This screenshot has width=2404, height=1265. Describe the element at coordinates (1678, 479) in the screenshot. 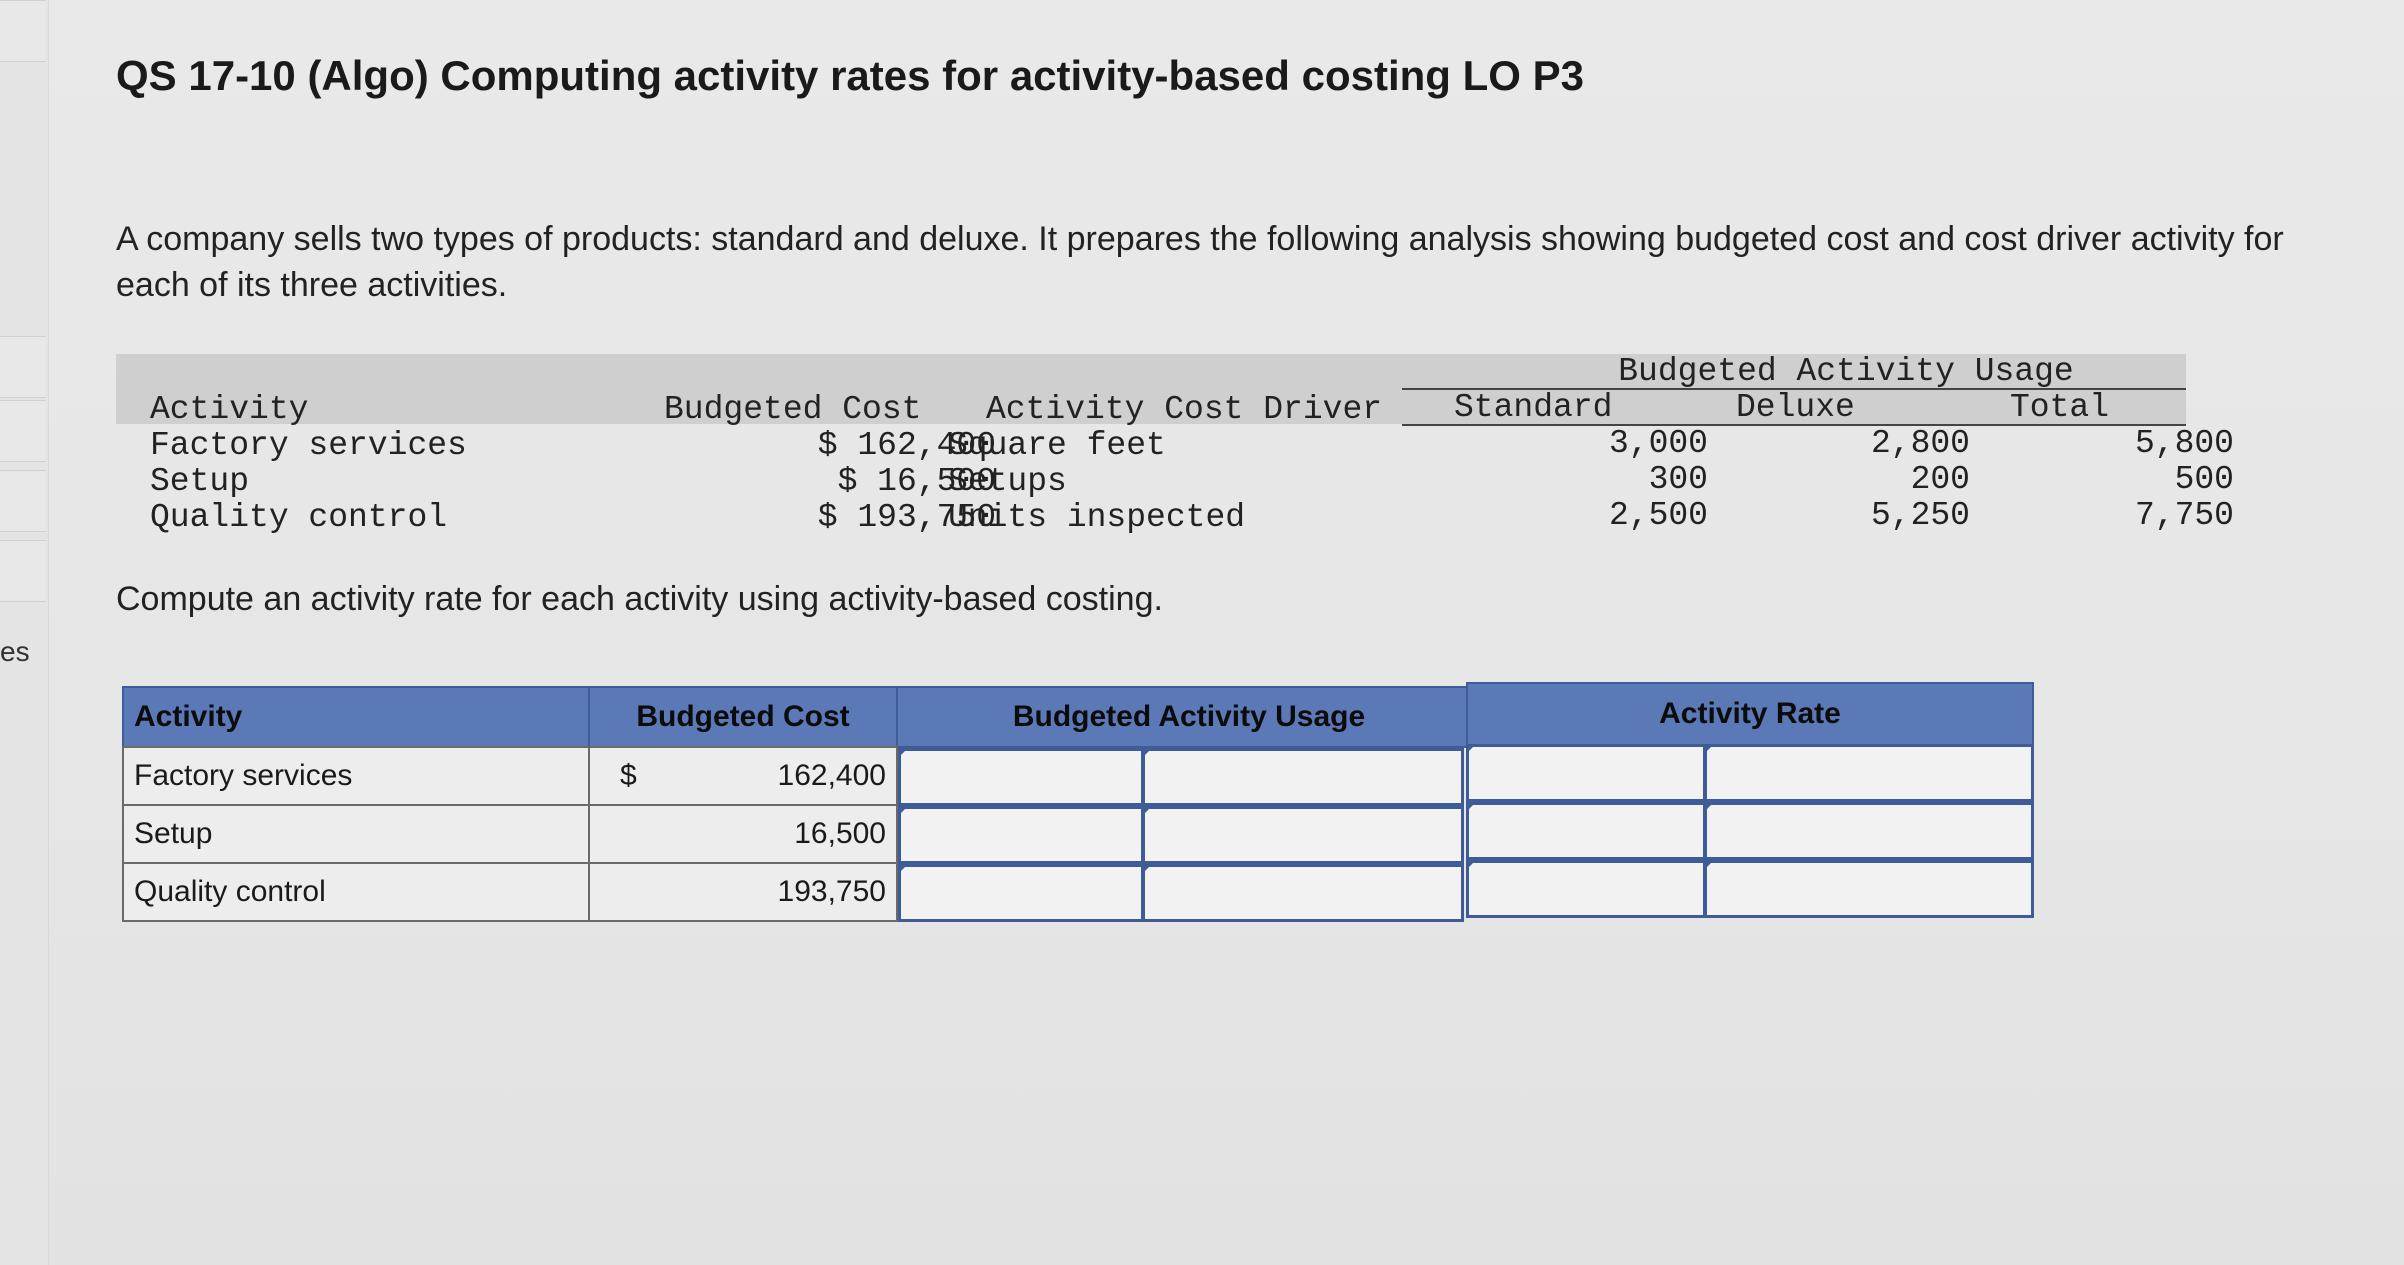

I see `row-standard: 300` at that location.